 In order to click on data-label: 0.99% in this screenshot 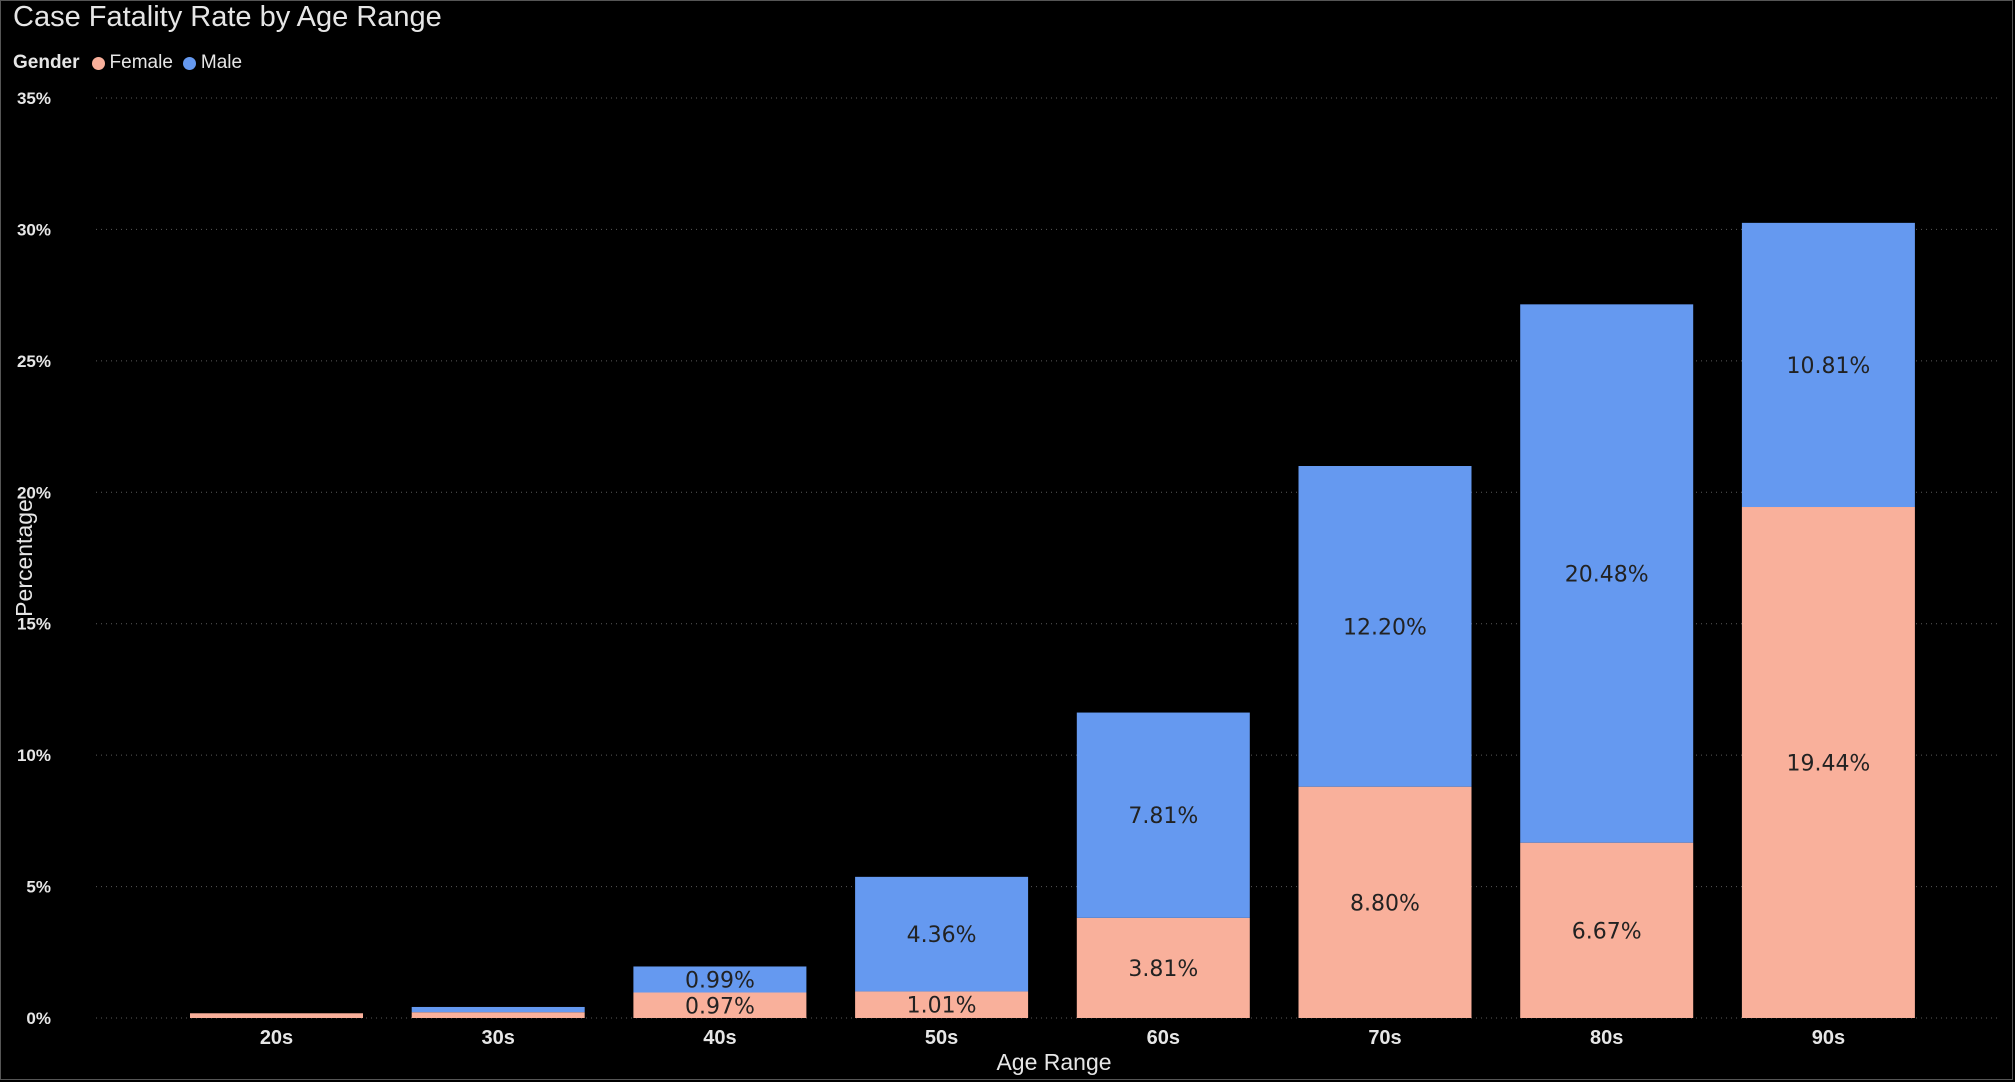, I will do `click(720, 980)`.